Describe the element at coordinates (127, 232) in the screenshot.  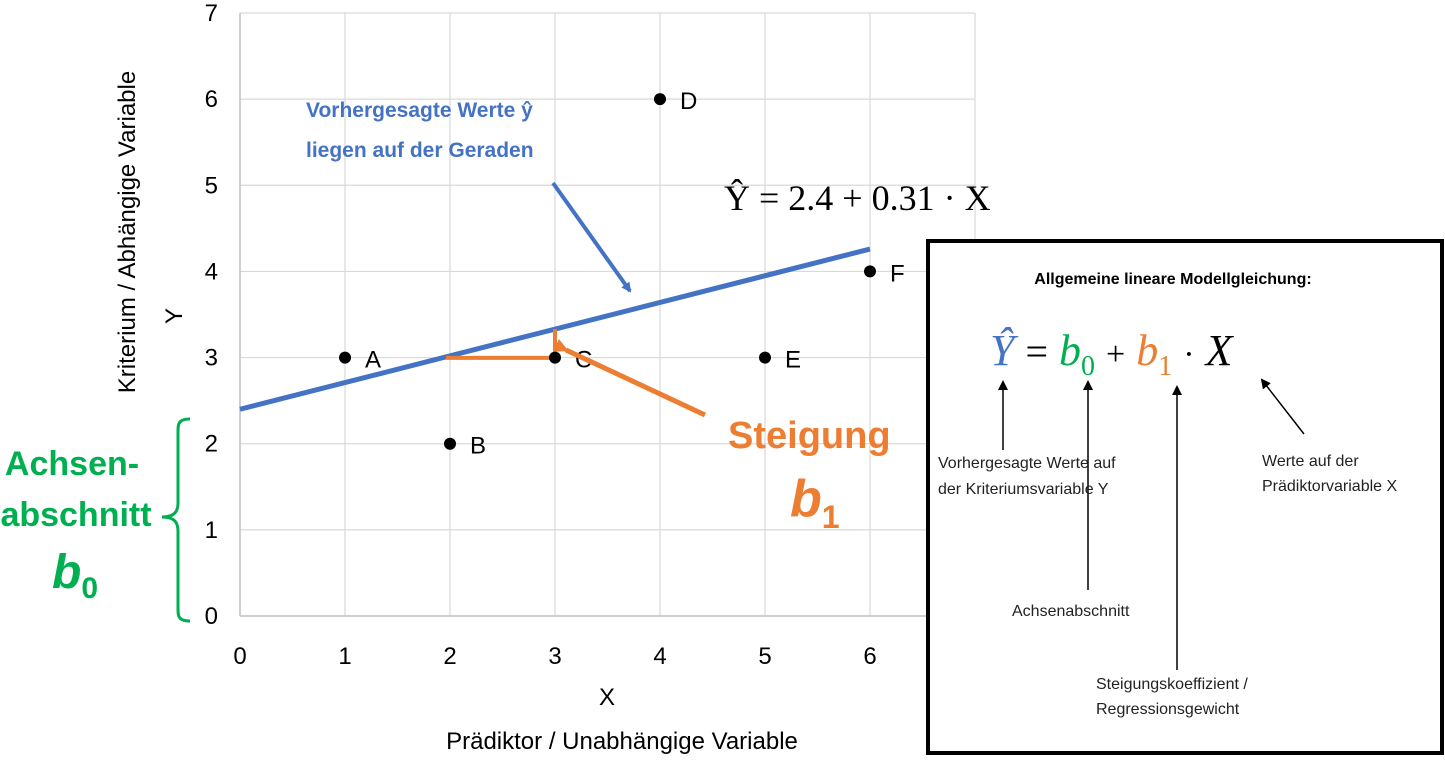
I see `y-axis-subtitle: Kriterium / Abhängige Variable` at that location.